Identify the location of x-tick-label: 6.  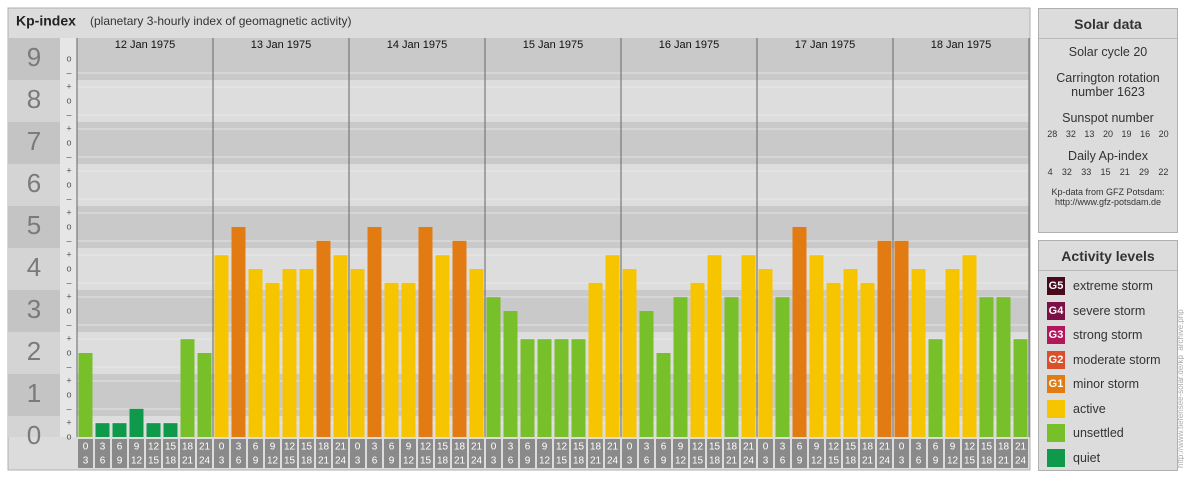
(919, 461).